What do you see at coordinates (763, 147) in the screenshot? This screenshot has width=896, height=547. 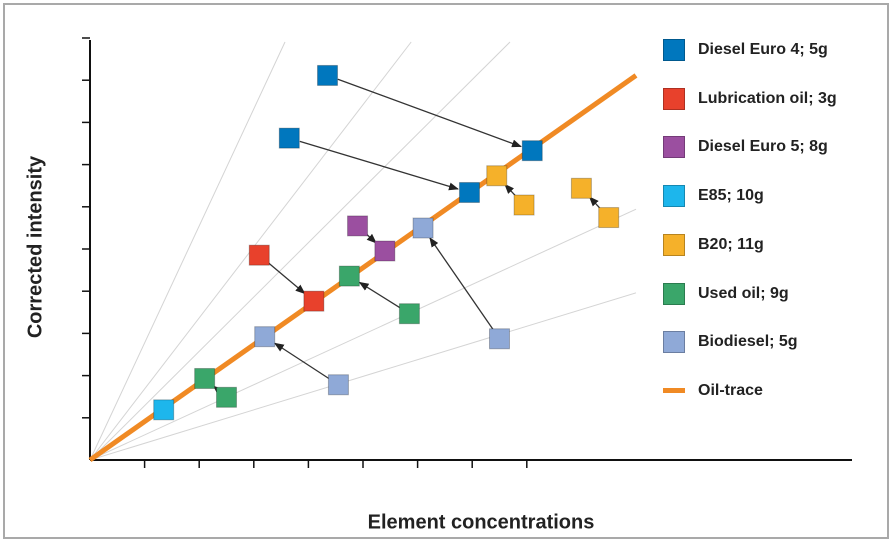 I see `legend-label: Diesel Euro 5; 8g` at bounding box center [763, 147].